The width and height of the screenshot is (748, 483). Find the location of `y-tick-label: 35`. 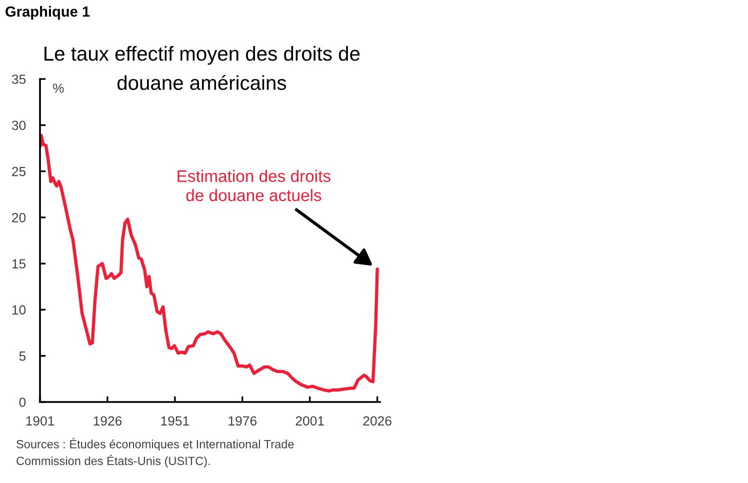

y-tick-label: 35 is located at coordinates (19, 79).